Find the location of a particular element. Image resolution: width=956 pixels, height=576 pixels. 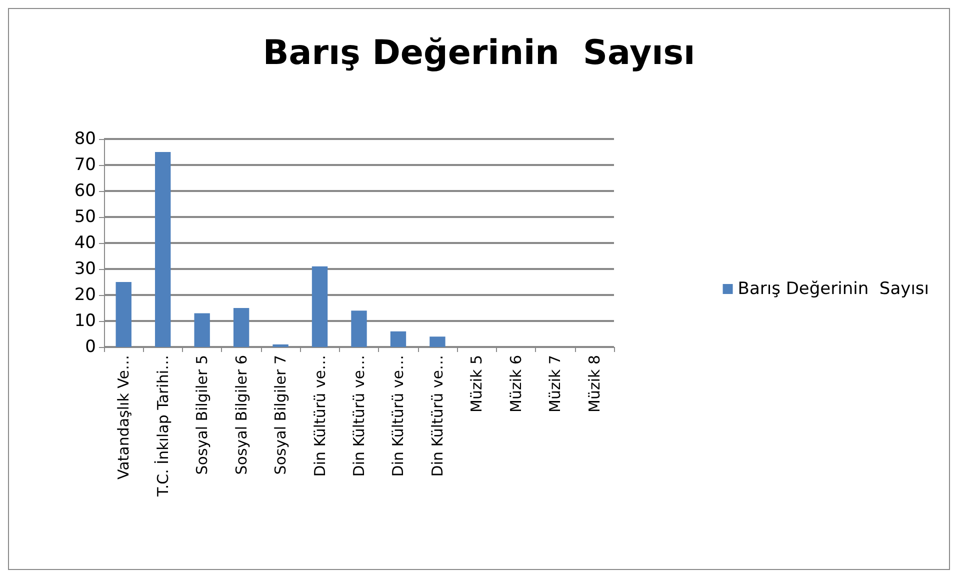

y-tick-label: 40 is located at coordinates (85, 243).